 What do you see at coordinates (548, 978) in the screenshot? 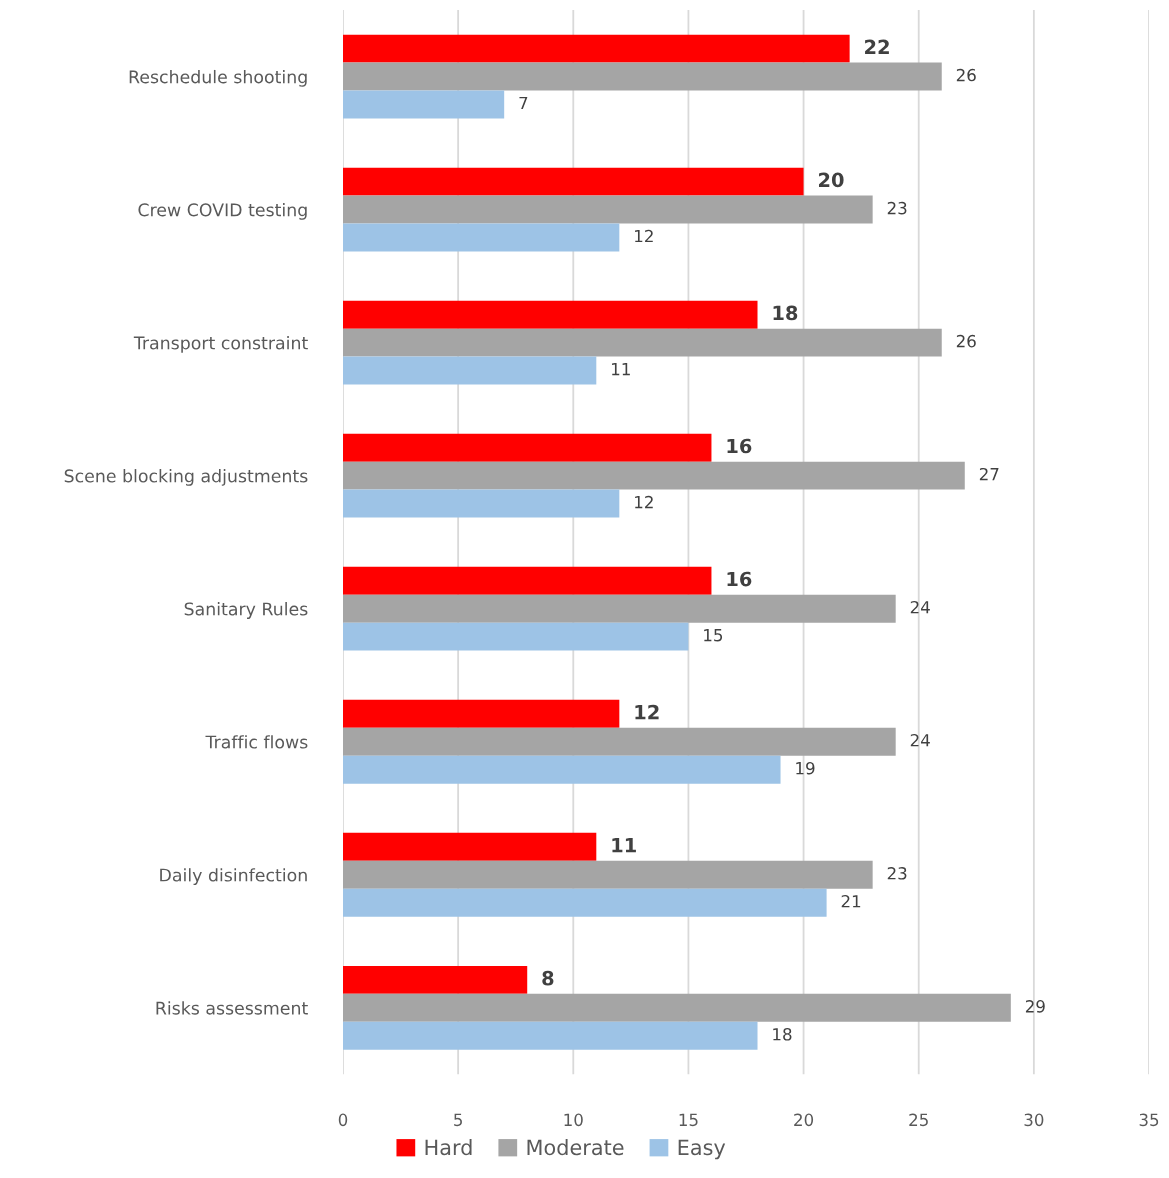
I see `data-label: 8` at bounding box center [548, 978].